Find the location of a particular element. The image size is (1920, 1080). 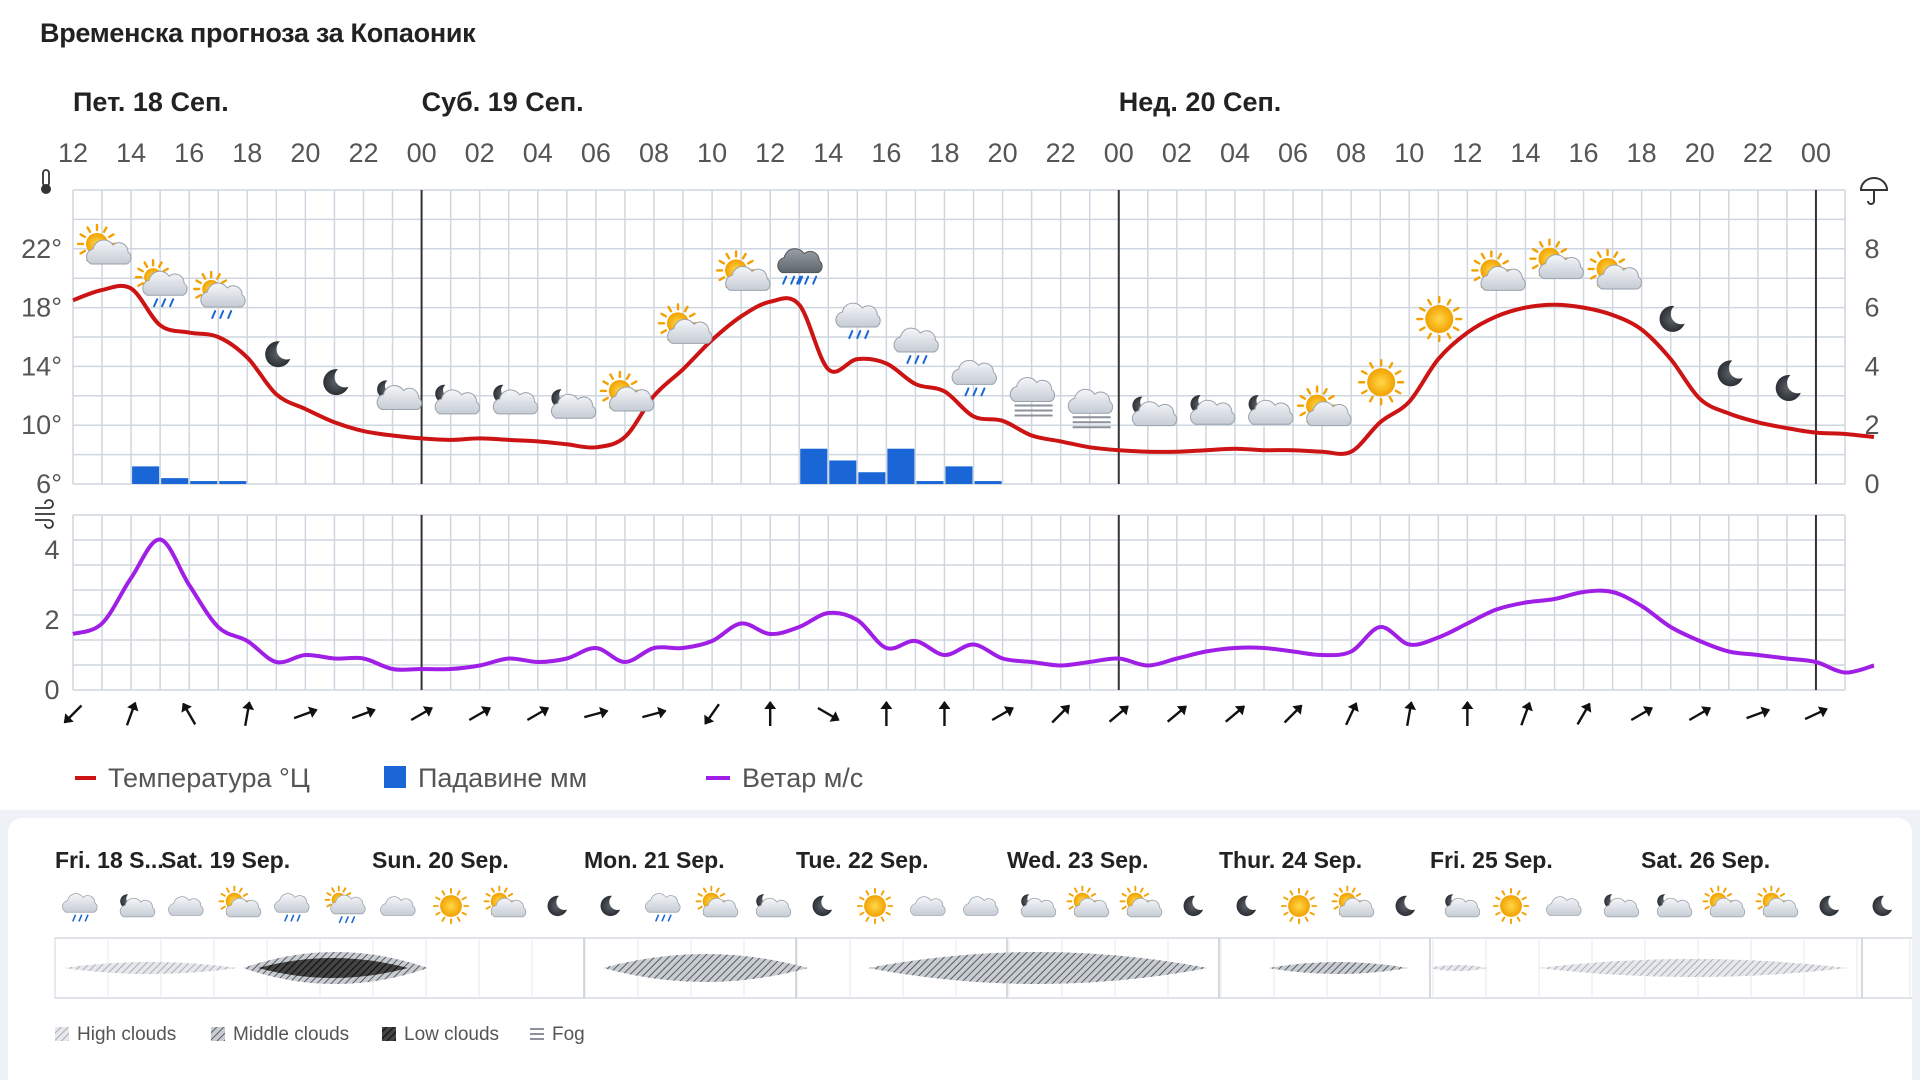

sun-disc is located at coordinates (1381, 382).